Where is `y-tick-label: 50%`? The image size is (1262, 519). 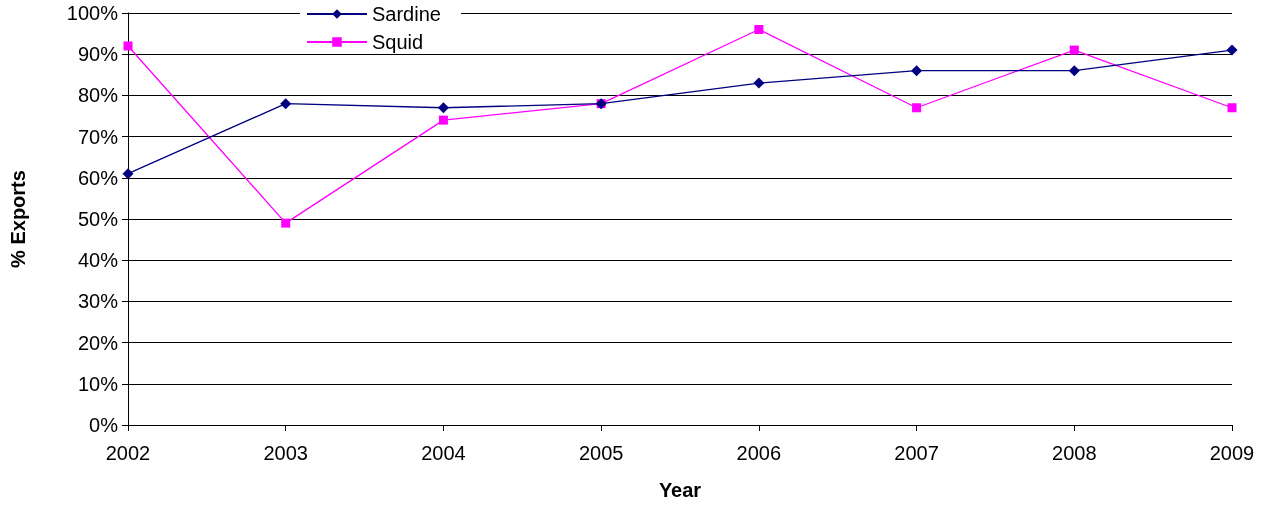
y-tick-label: 50% is located at coordinates (98, 219).